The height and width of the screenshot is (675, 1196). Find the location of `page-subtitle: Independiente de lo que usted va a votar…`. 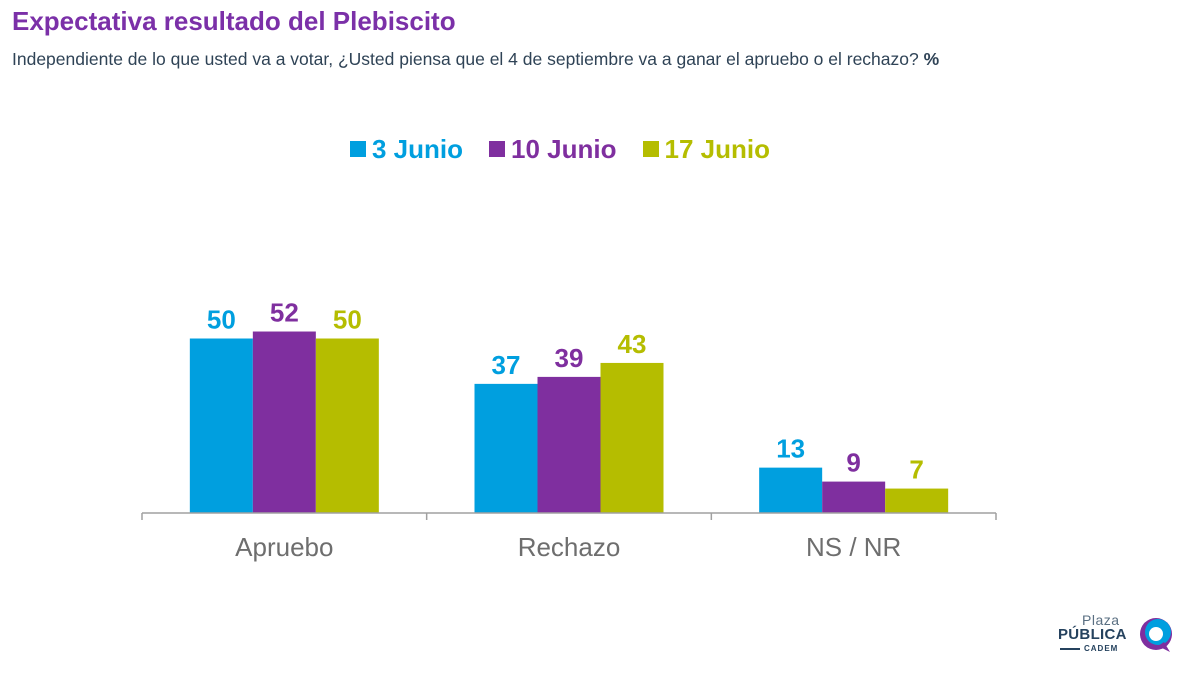

page-subtitle: Independiente de lo que usted va a votar… is located at coordinates (475, 59).